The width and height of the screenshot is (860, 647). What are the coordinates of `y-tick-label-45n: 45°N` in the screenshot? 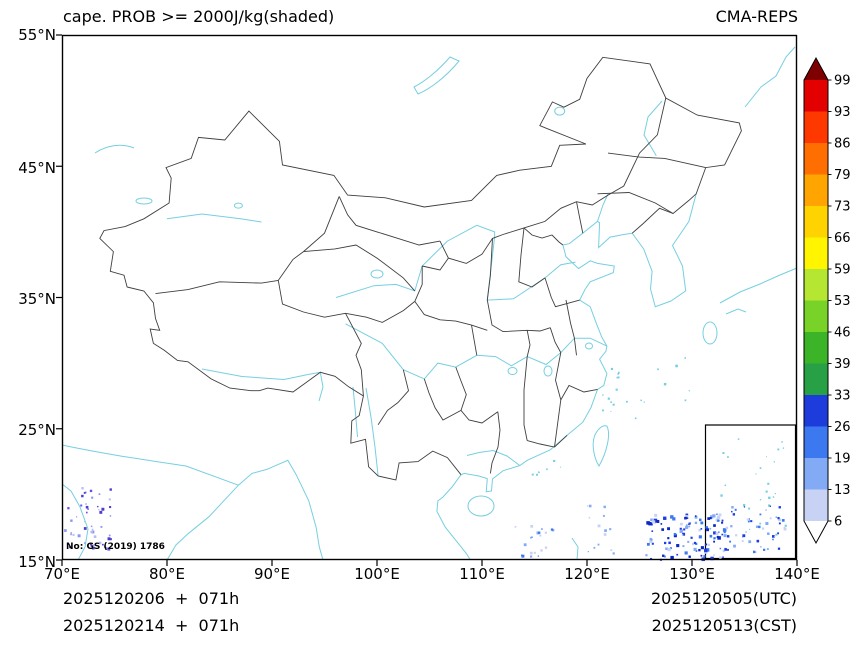 It's located at (37, 168).